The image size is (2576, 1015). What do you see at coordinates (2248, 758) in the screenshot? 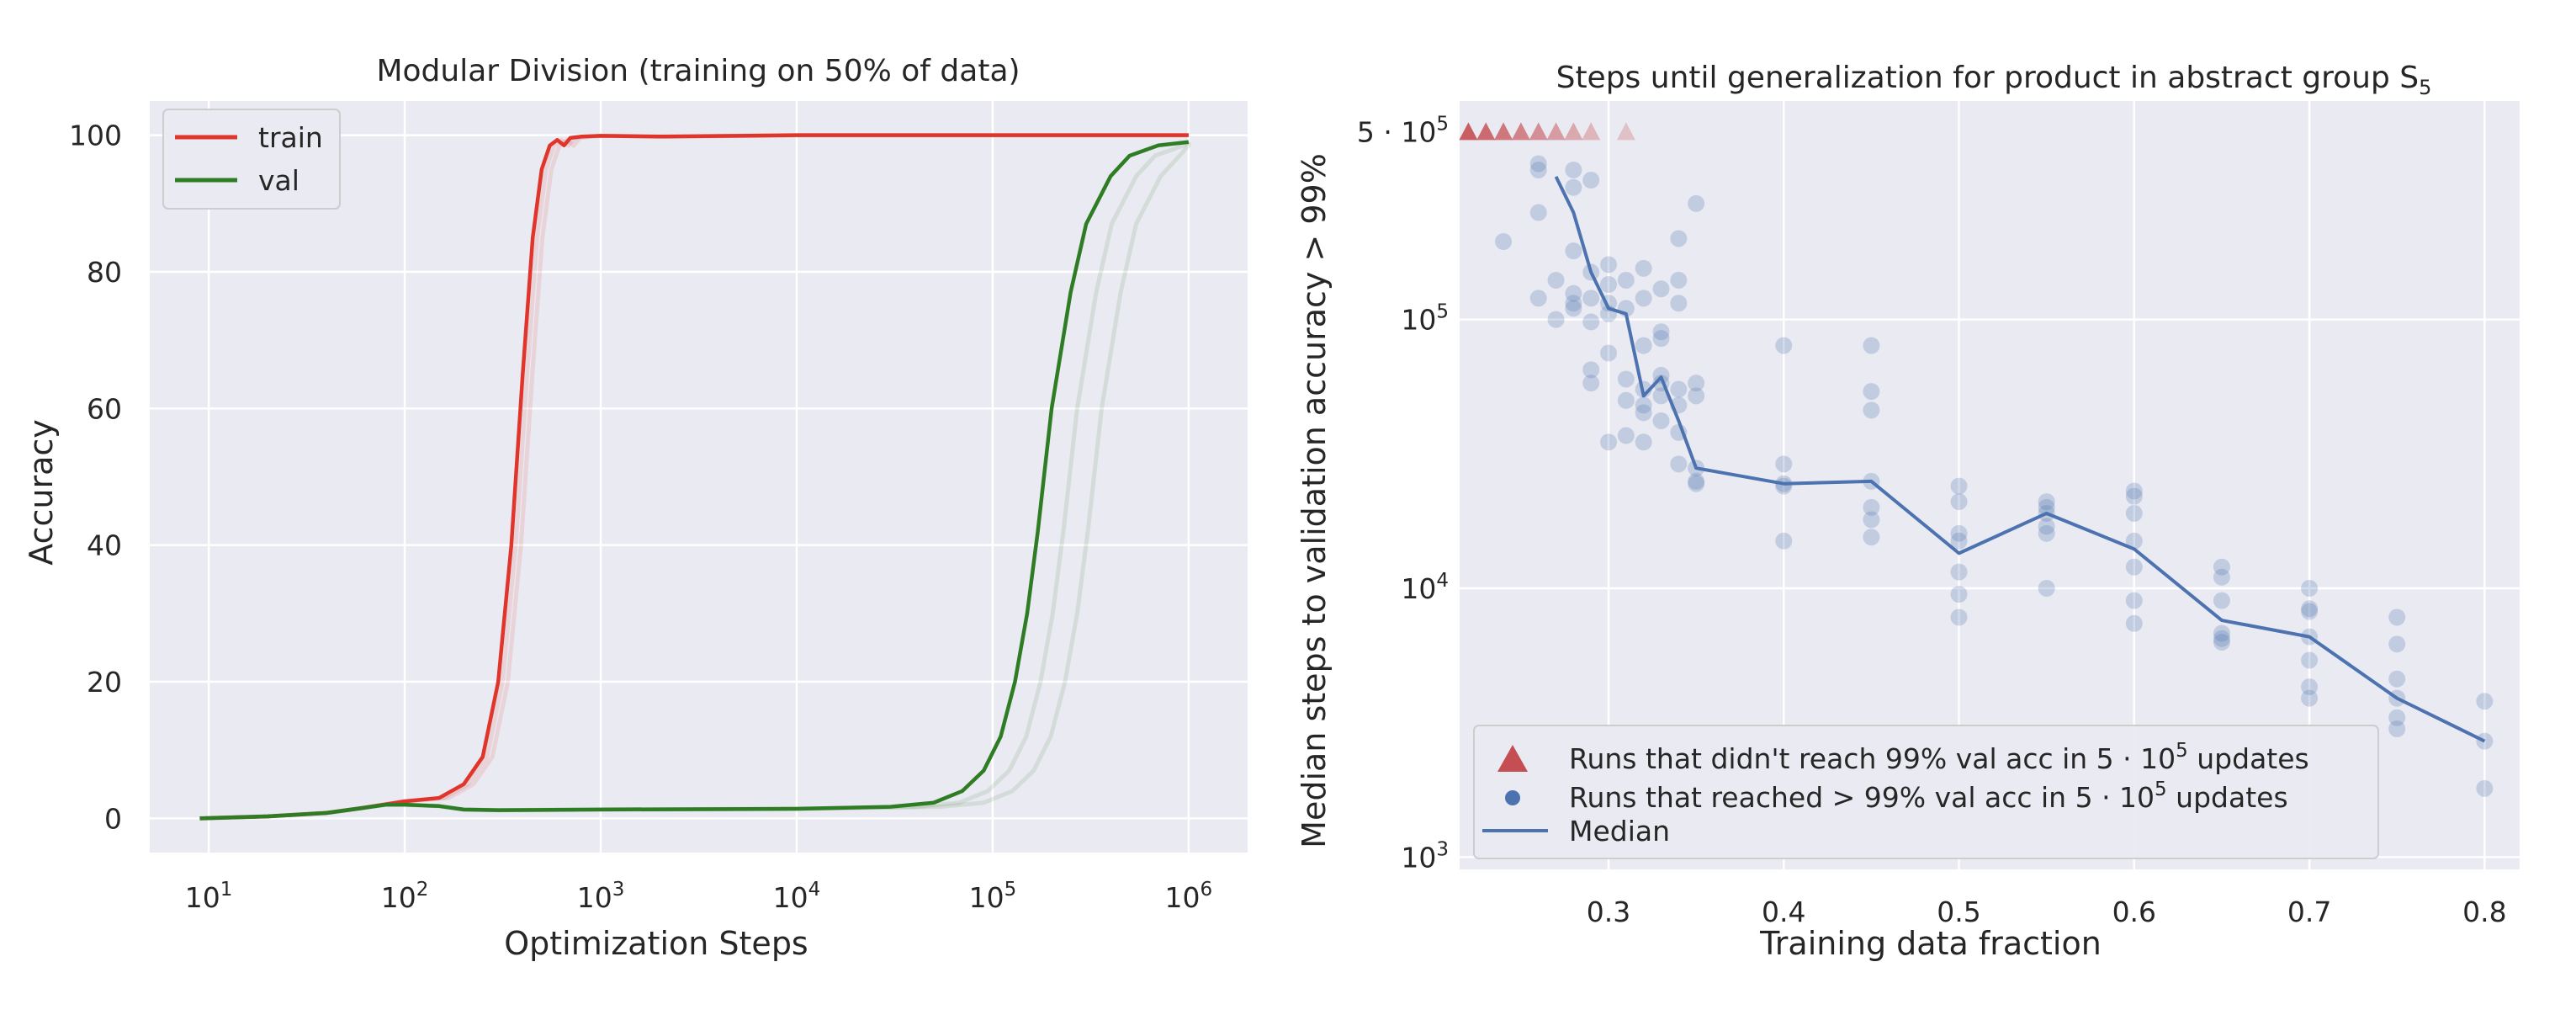
I see `legend-label-not-reached-suffix: updates` at bounding box center [2248, 758].